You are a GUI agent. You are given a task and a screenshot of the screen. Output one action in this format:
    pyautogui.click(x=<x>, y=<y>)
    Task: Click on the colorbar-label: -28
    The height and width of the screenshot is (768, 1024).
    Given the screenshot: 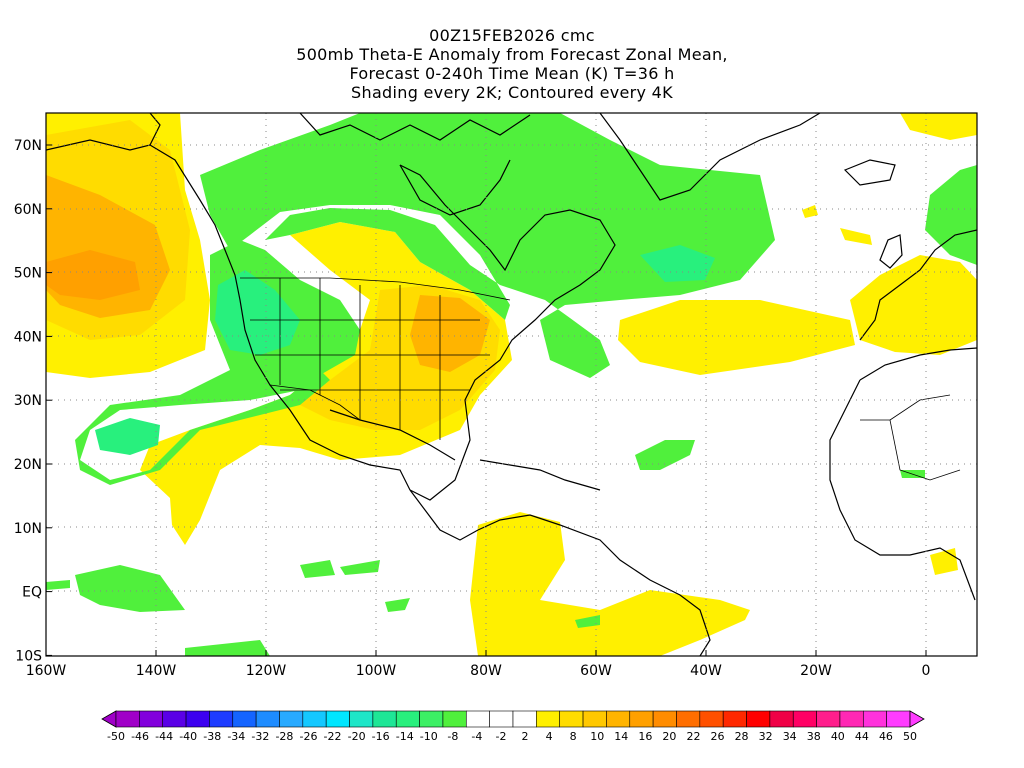 What is the action you would take?
    pyautogui.click(x=284, y=736)
    